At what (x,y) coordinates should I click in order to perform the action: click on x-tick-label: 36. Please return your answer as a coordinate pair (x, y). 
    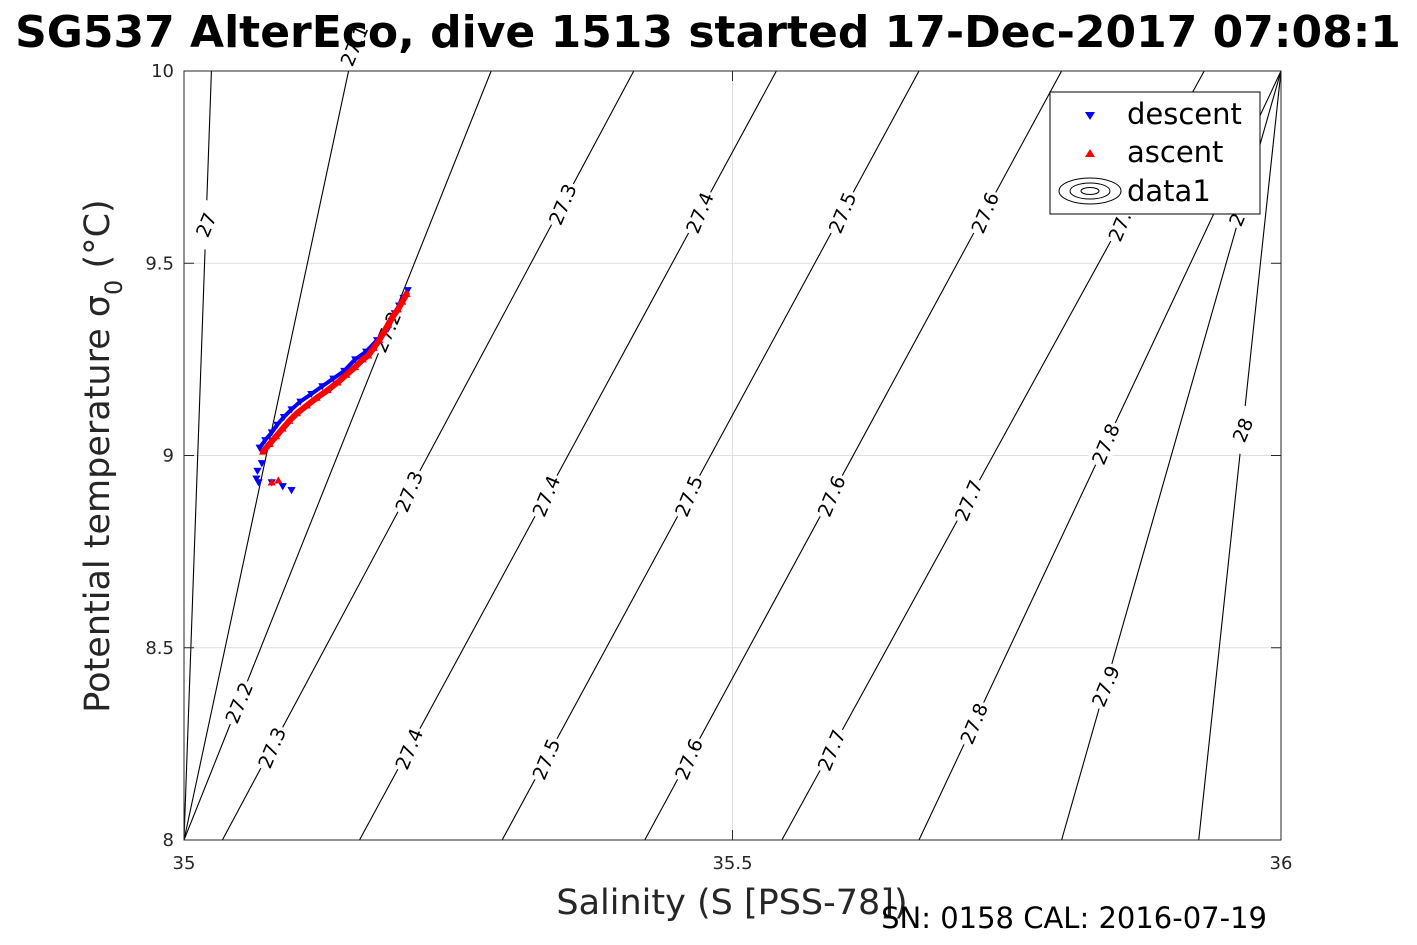
    Looking at the image, I should click on (1281, 863).